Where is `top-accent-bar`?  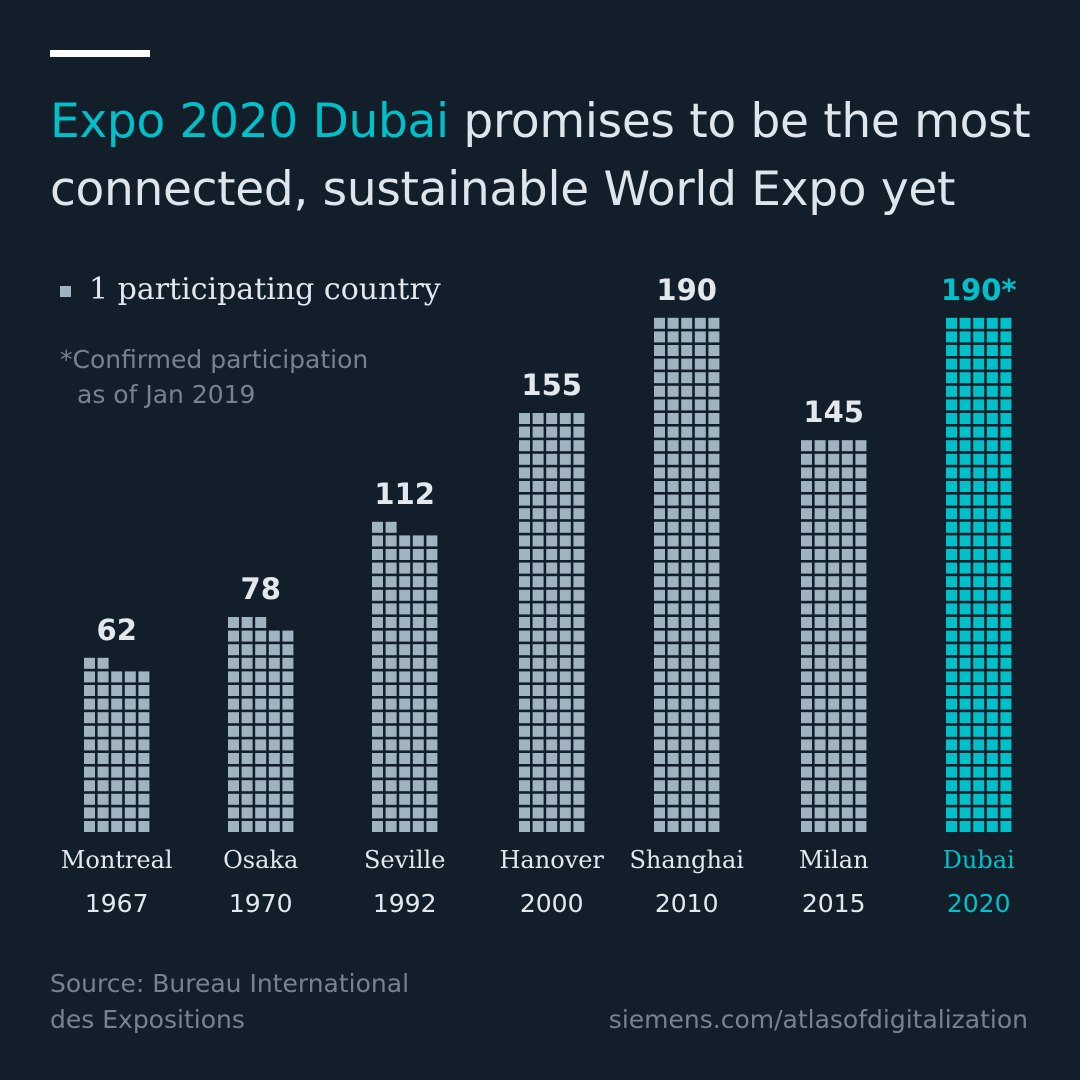
top-accent-bar is located at coordinates (100, 53).